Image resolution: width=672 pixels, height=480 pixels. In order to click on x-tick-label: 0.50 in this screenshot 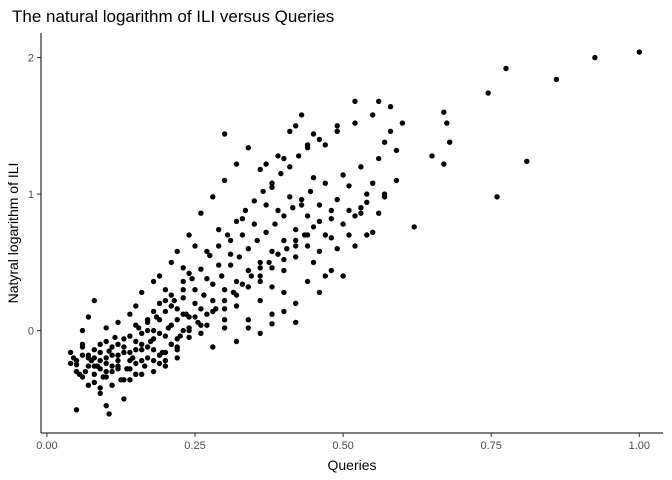, I will do `click(342, 446)`.